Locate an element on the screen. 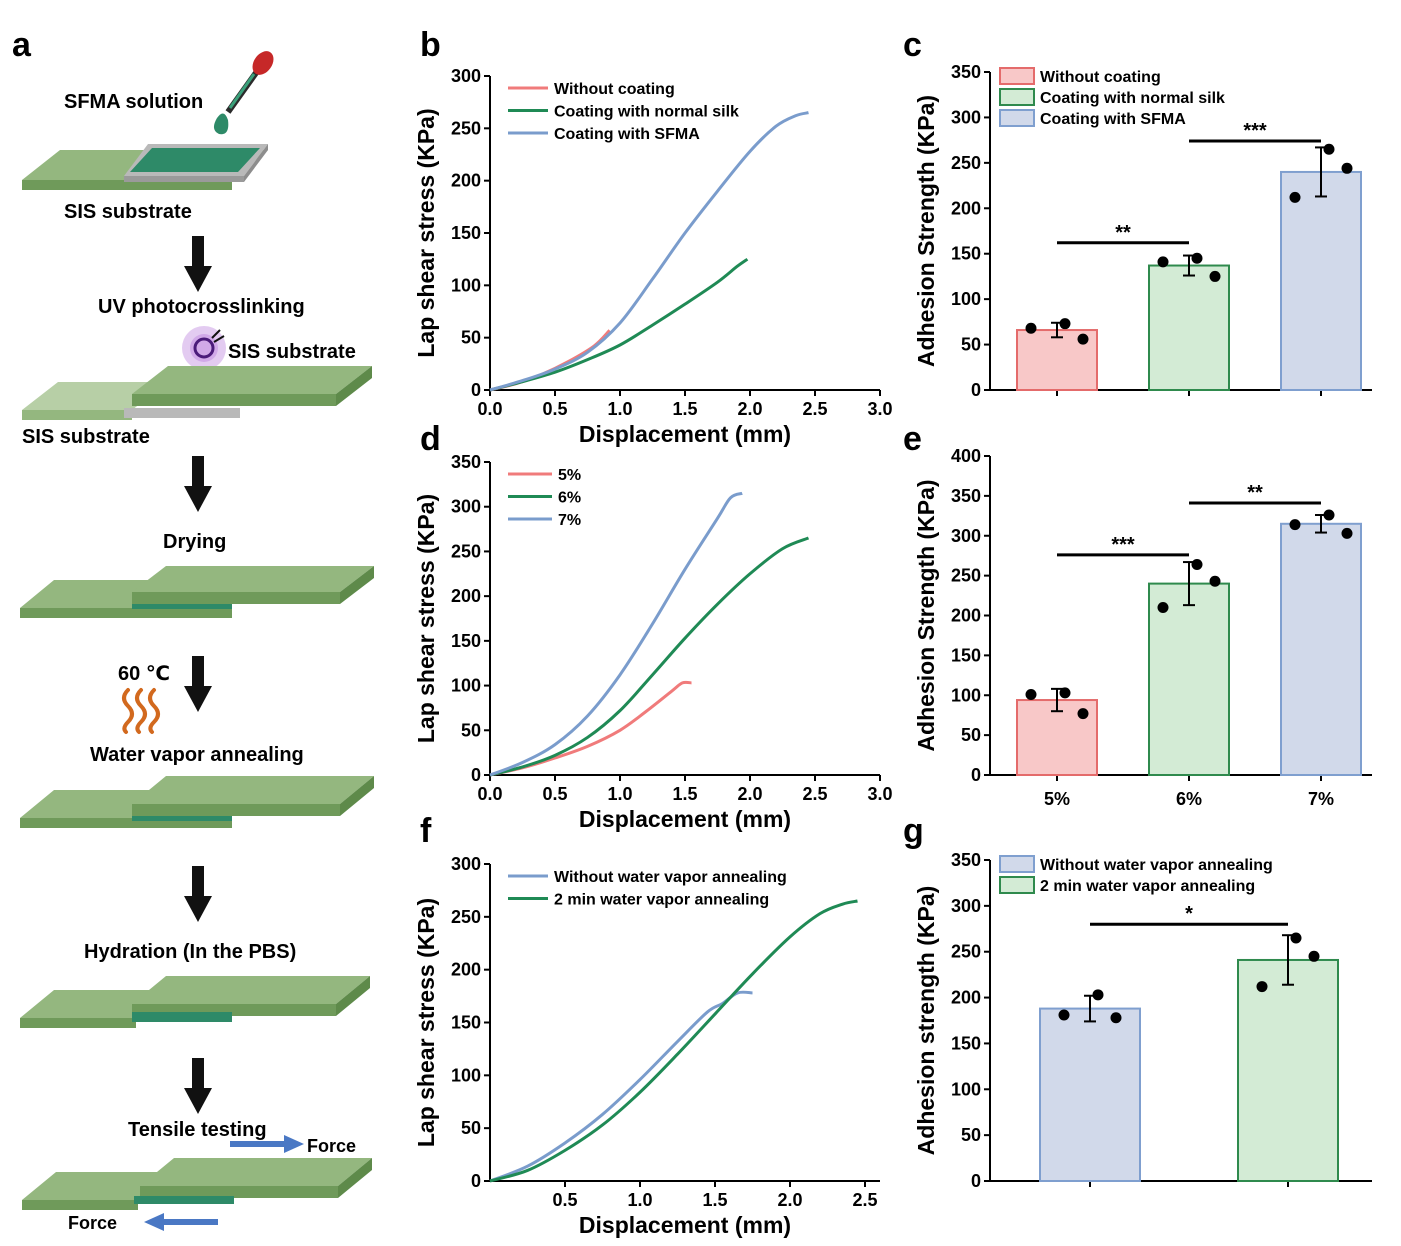  bar-without-water-vapor-annealing is located at coordinates (1090, 1094).